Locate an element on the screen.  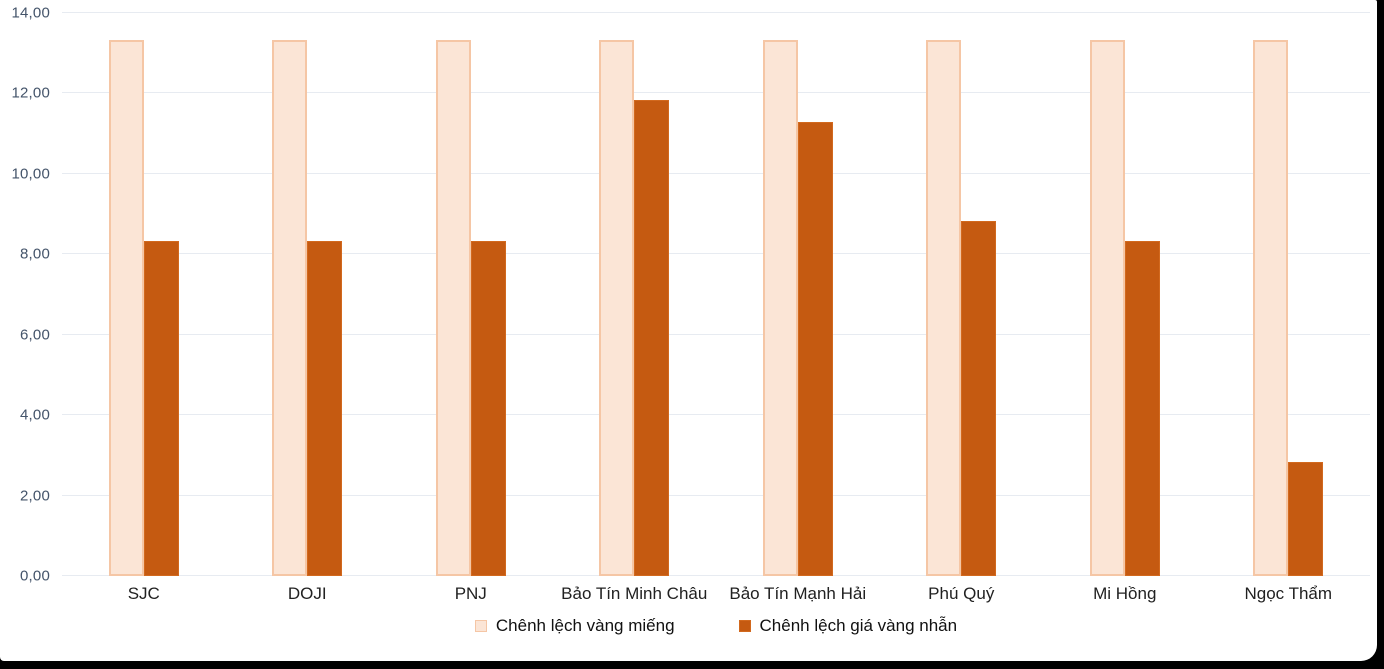
legend-label-vang-nhan: Chênh lệch giá vàng nhẫn is located at coordinates (858, 625).